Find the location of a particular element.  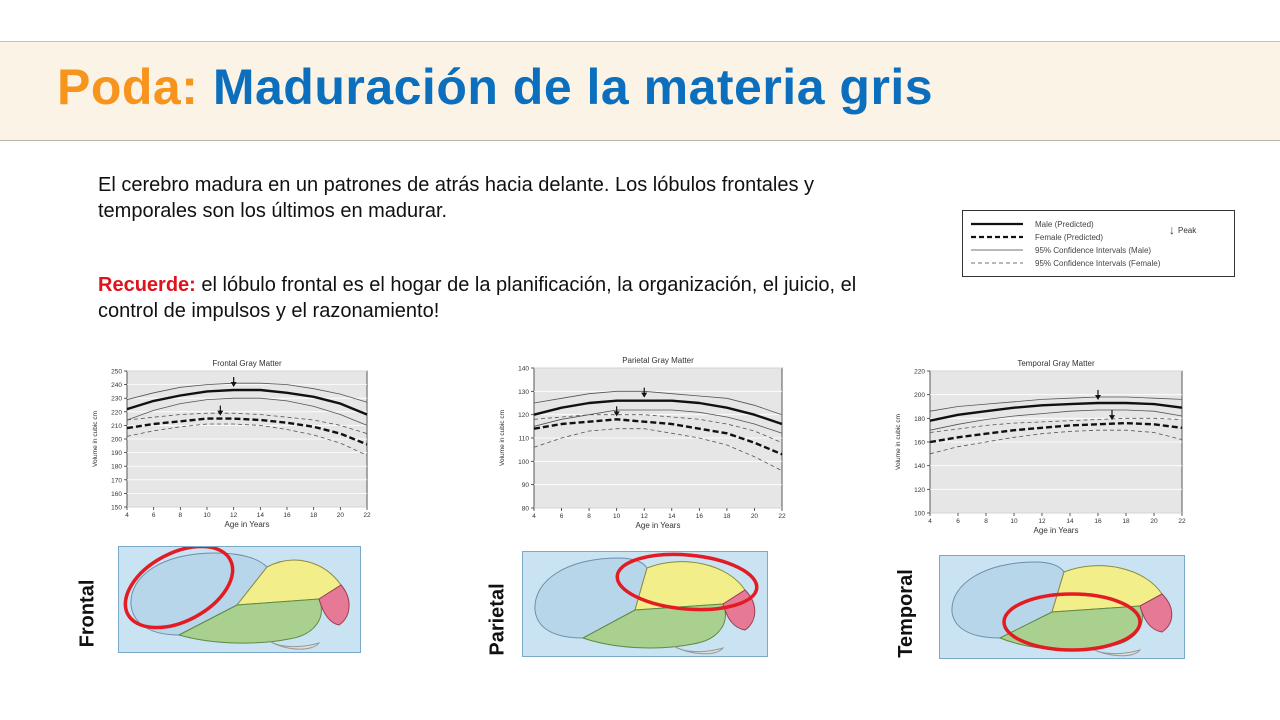

legend-peak-label: Peak is located at coordinates (1187, 230).